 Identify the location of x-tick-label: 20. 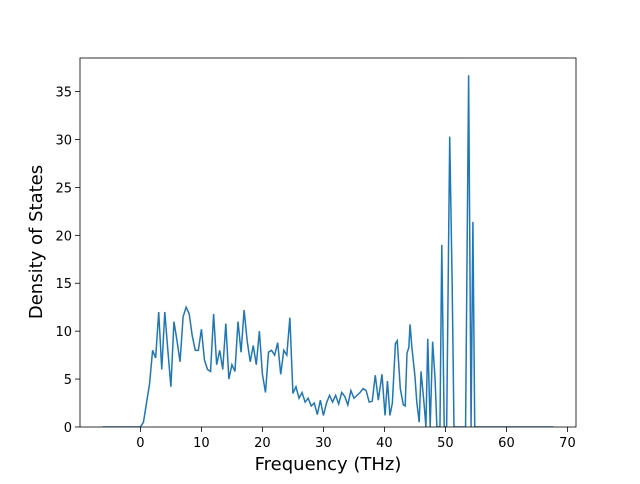
(262, 443).